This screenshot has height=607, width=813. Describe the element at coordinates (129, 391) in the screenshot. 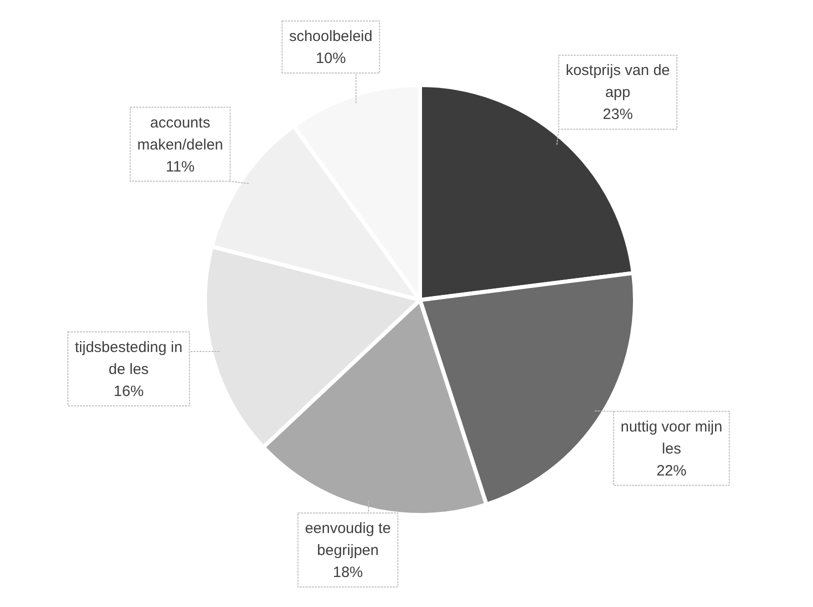

I see `data-label: 16%` at that location.